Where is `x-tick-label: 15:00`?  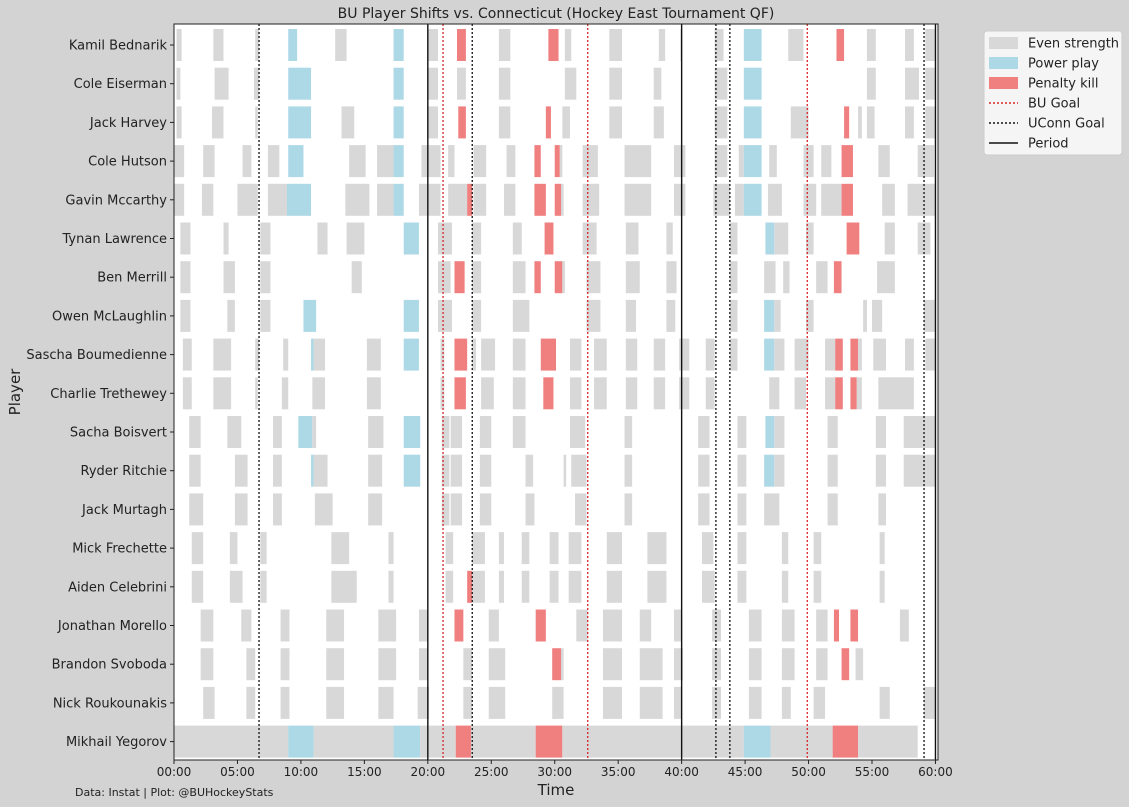
x-tick-label: 15:00 is located at coordinates (364, 772).